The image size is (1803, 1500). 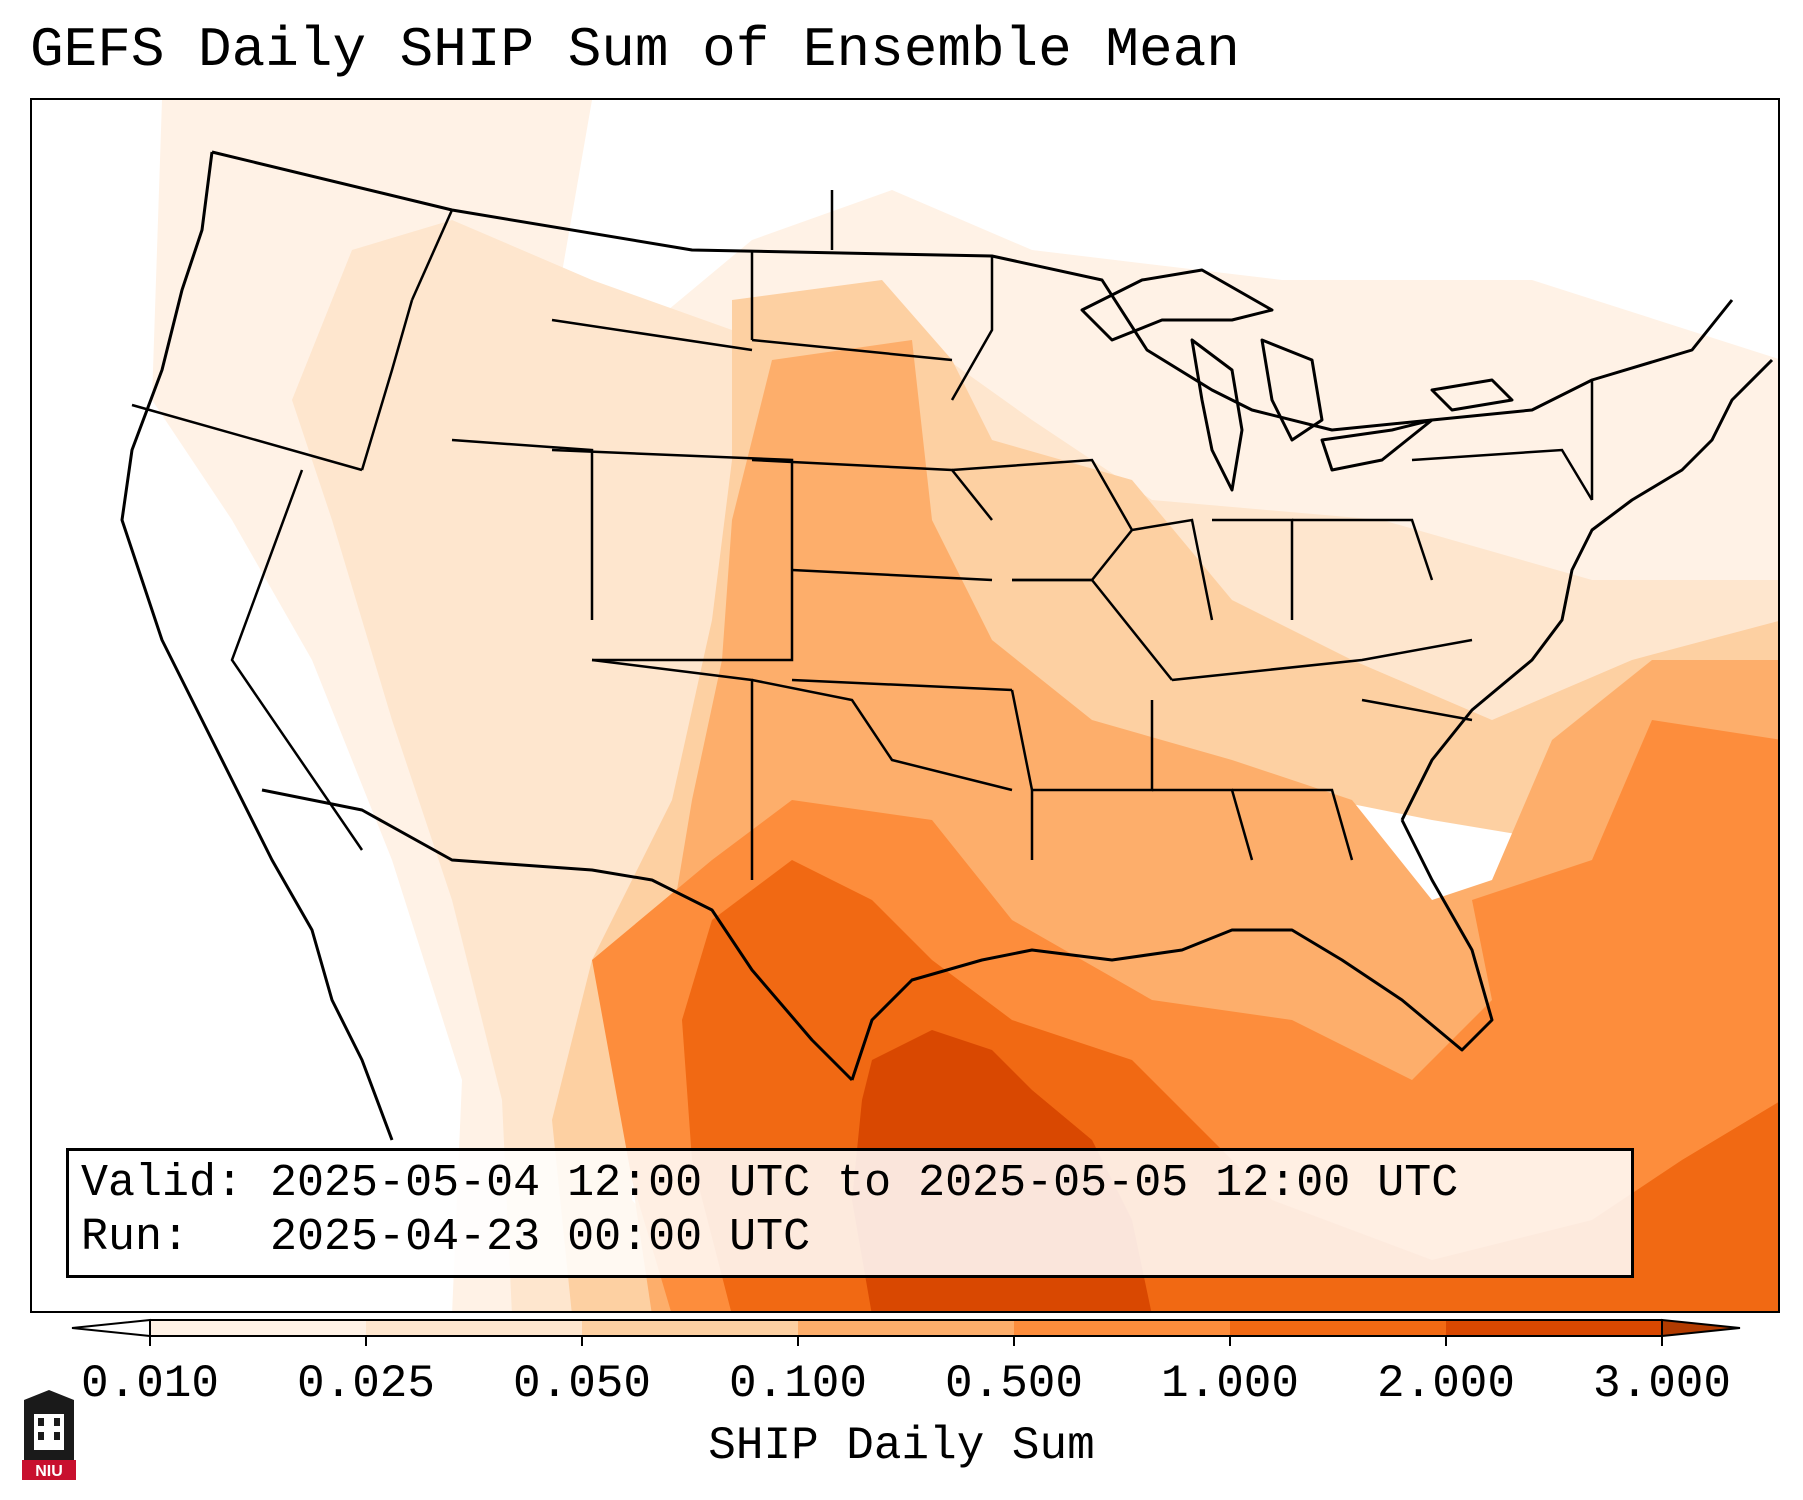 I want to click on mo-border, so click(x=1092, y=629).